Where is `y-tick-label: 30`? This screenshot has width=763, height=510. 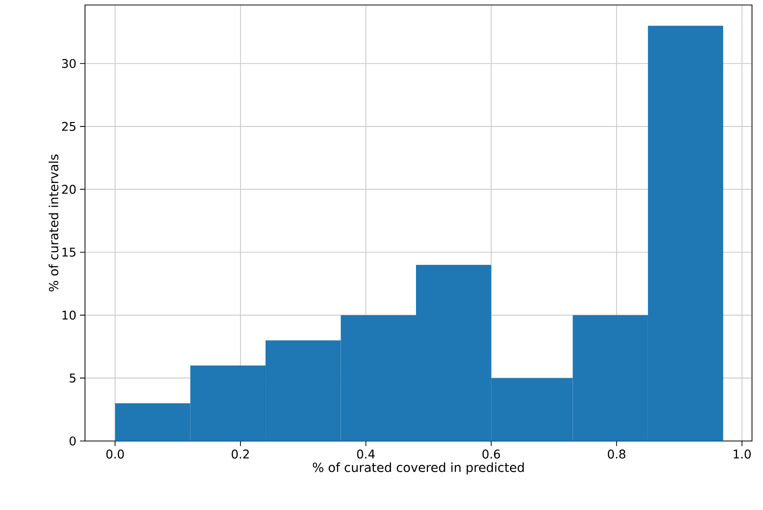
y-tick-label: 30 is located at coordinates (69, 63).